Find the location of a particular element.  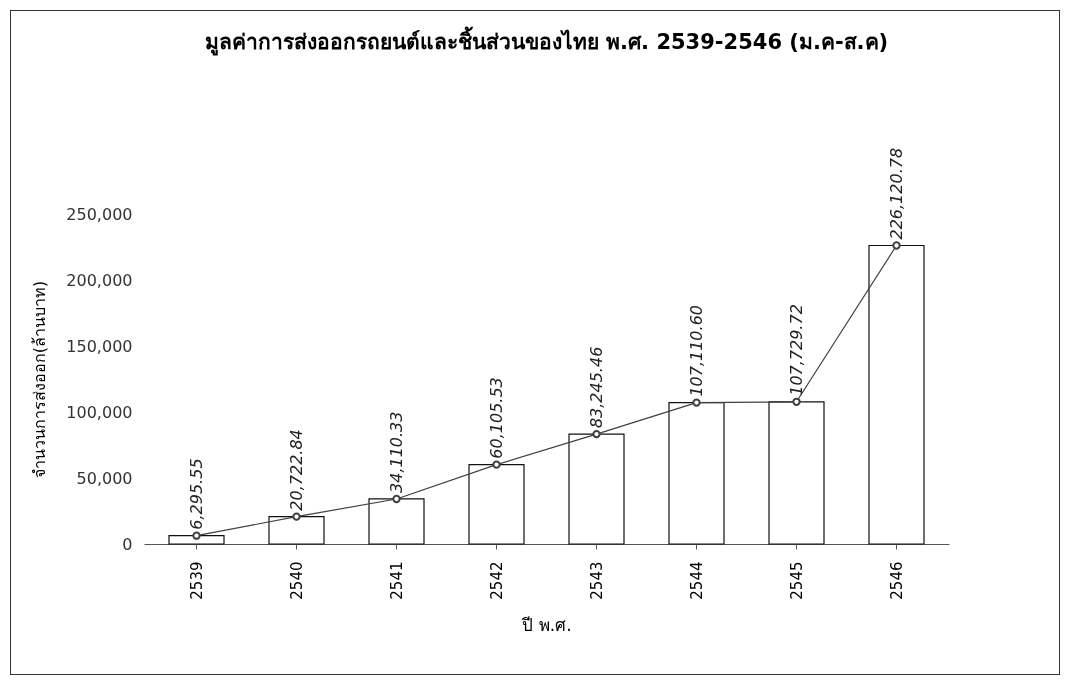

y-tick-label: 200,000 is located at coordinates (99, 280).